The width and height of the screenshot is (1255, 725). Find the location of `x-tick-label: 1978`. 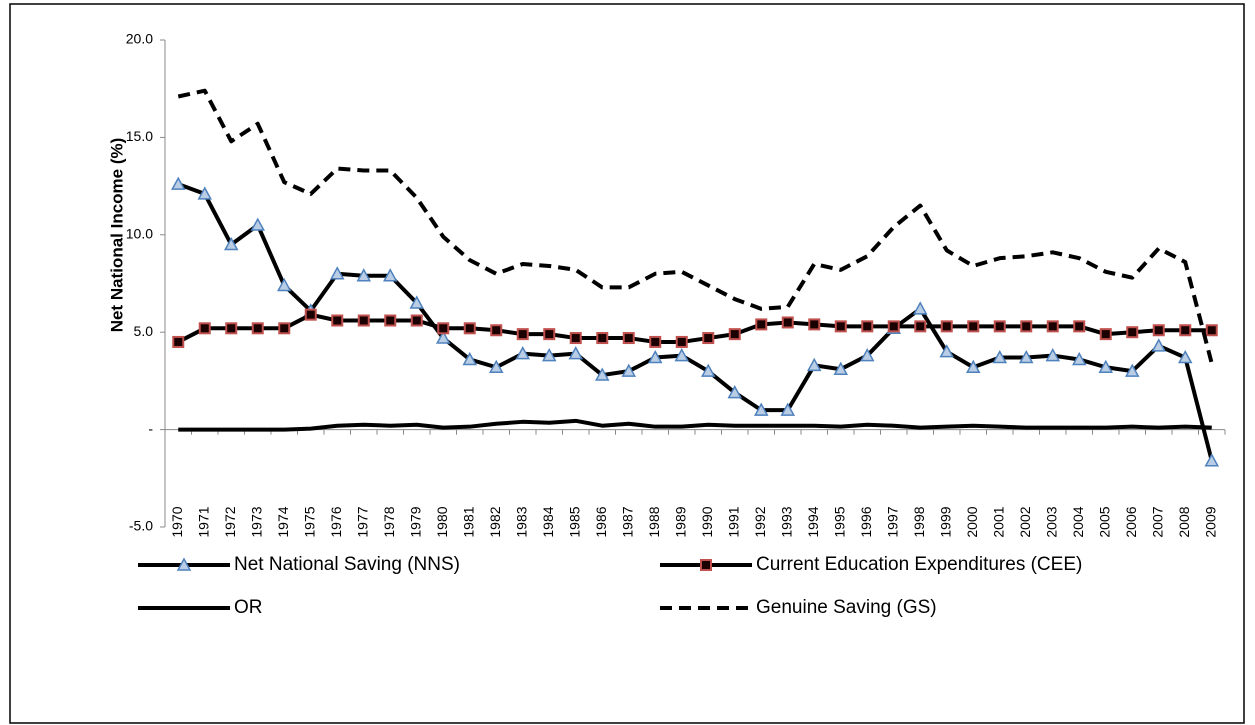

x-tick-label: 1978 is located at coordinates (389, 521).